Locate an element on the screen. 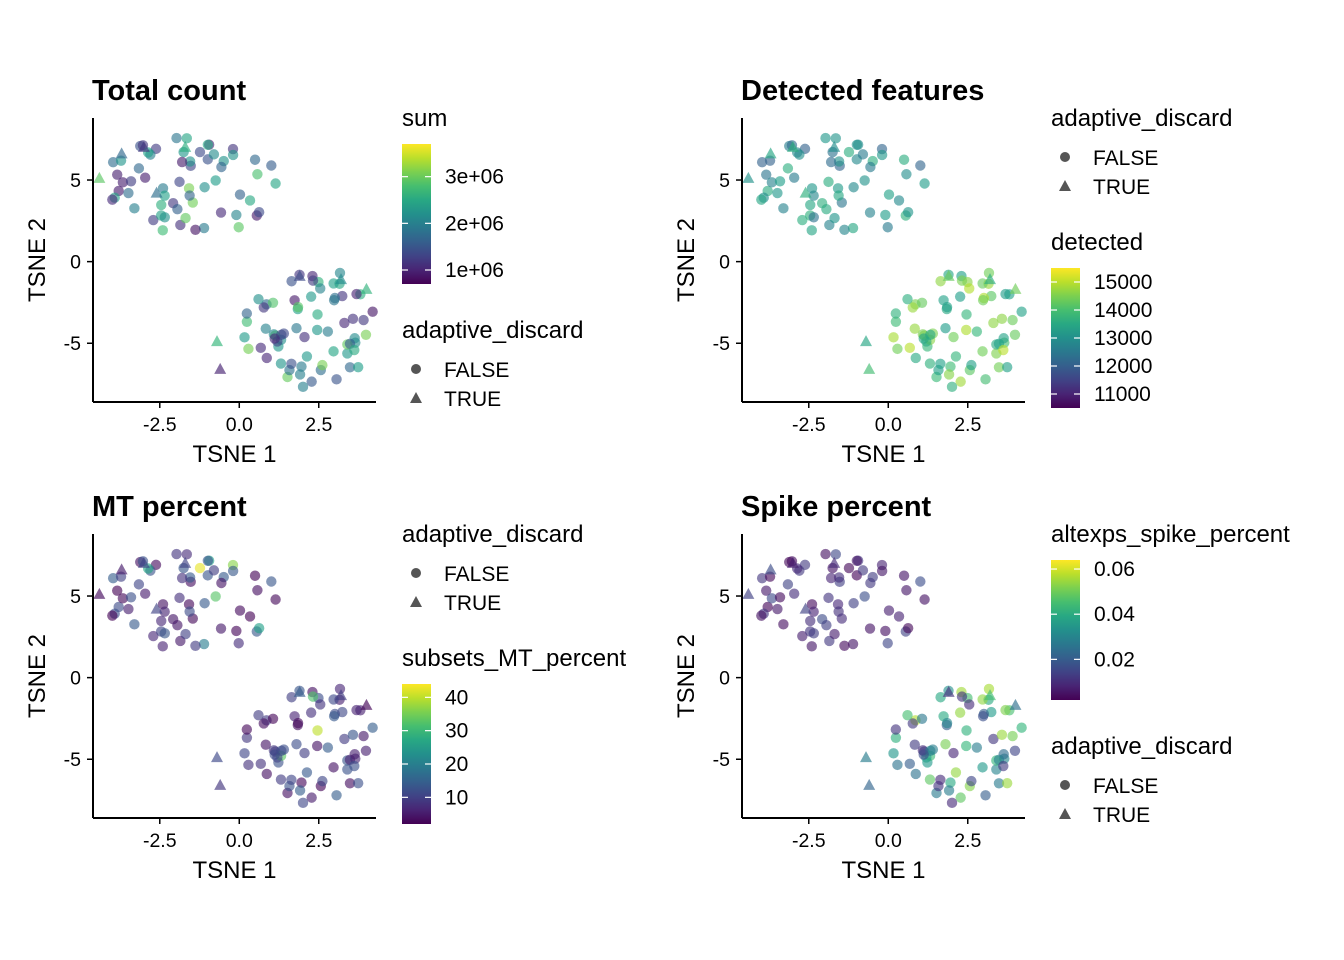 The image size is (1344, 960). triangle-key-icon is located at coordinates (1065, 813).